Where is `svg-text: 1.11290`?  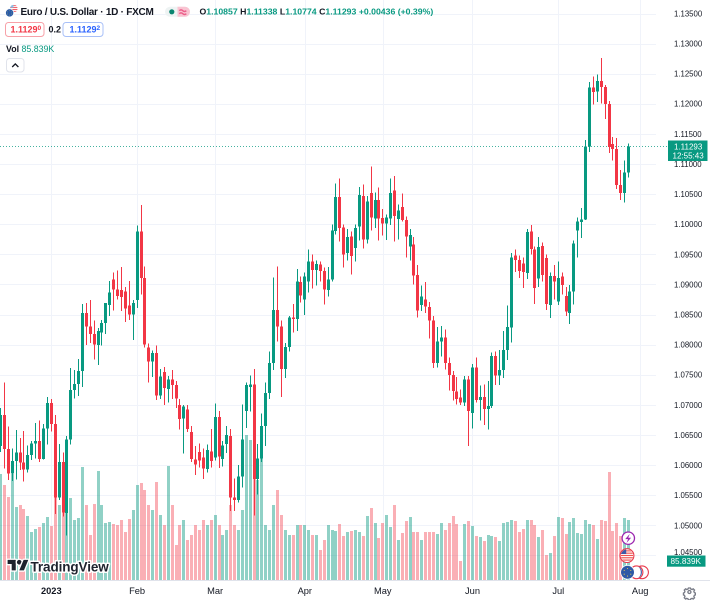 svg-text: 1.11290 is located at coordinates (26, 30).